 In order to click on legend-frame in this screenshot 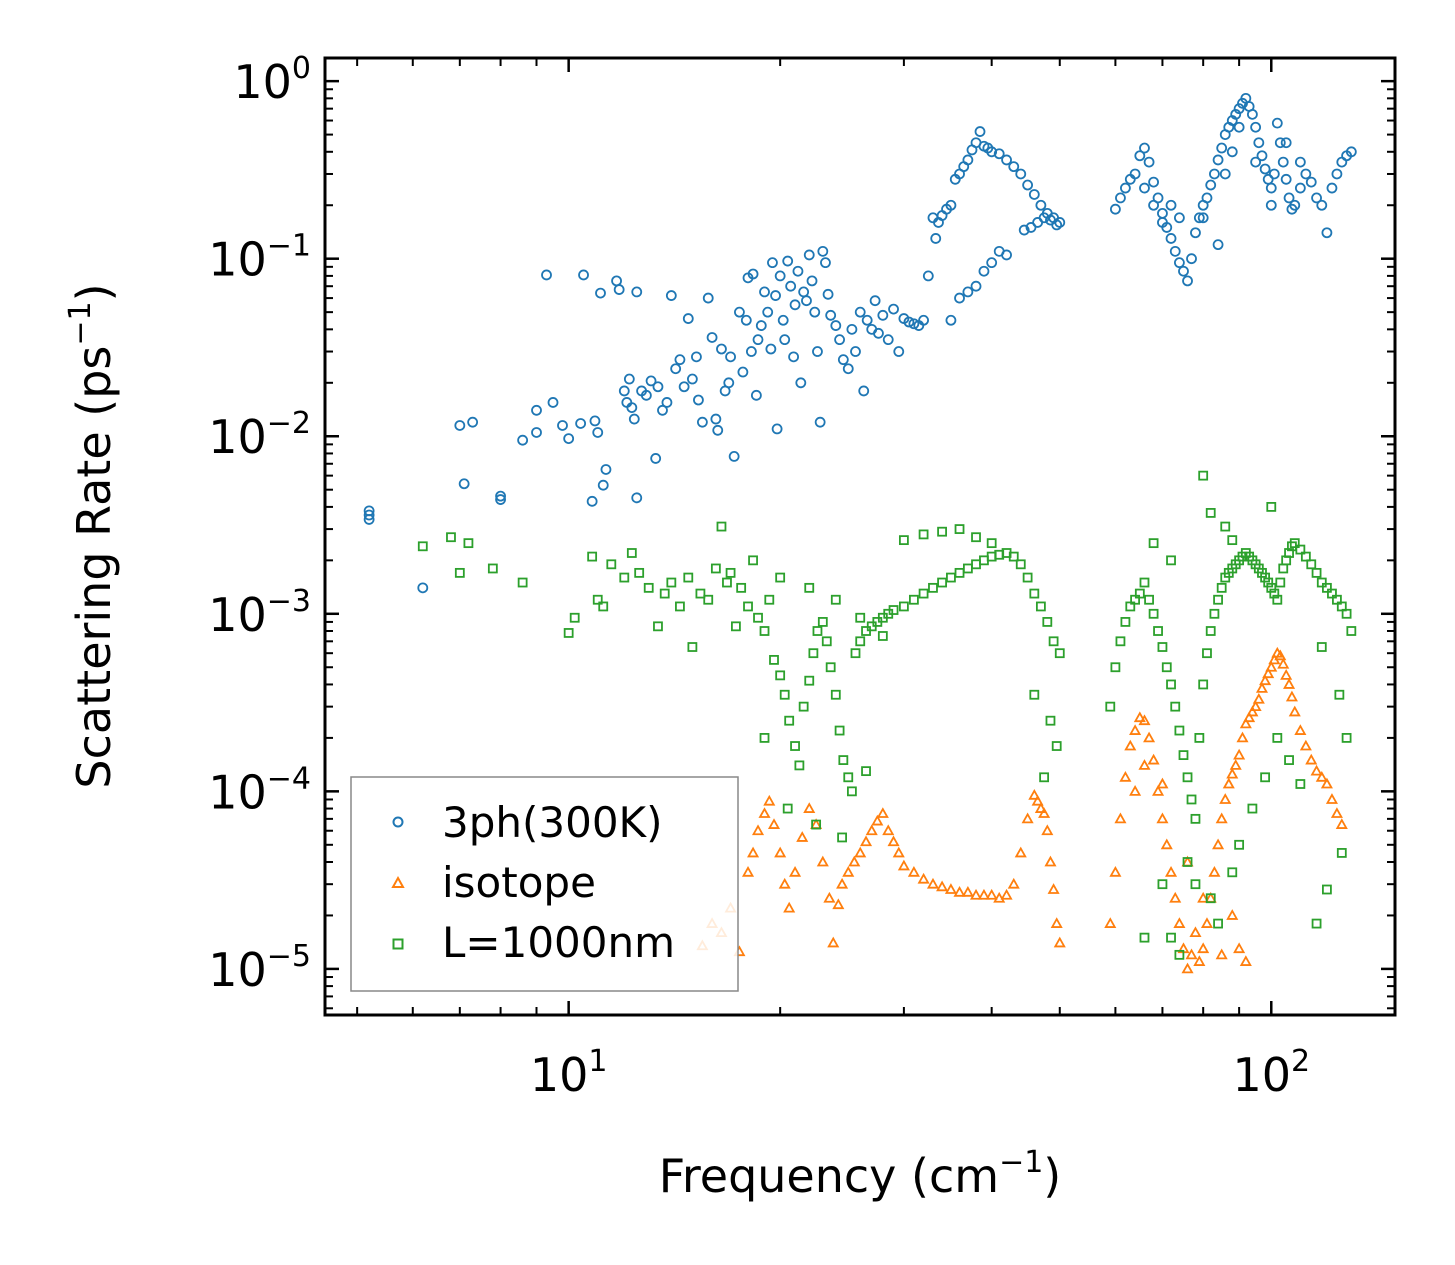, I will do `click(544, 884)`.